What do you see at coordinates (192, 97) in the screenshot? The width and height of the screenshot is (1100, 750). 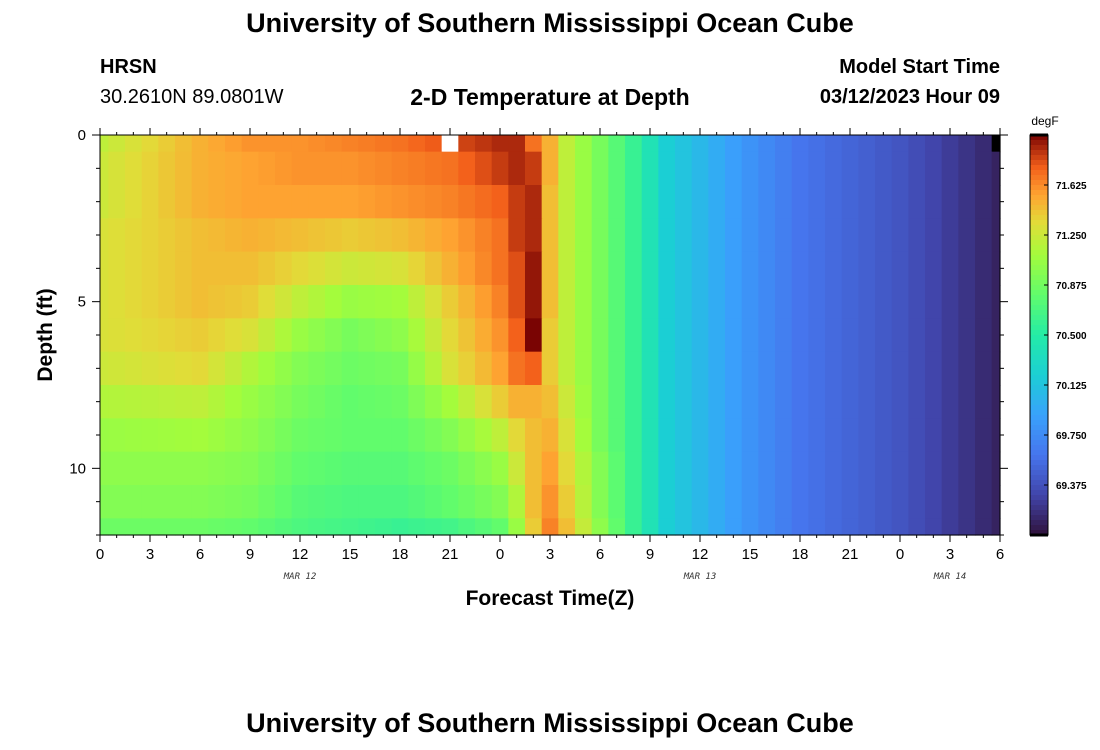 I see `station-coordinates: 30.2610N 89.0801W` at bounding box center [192, 97].